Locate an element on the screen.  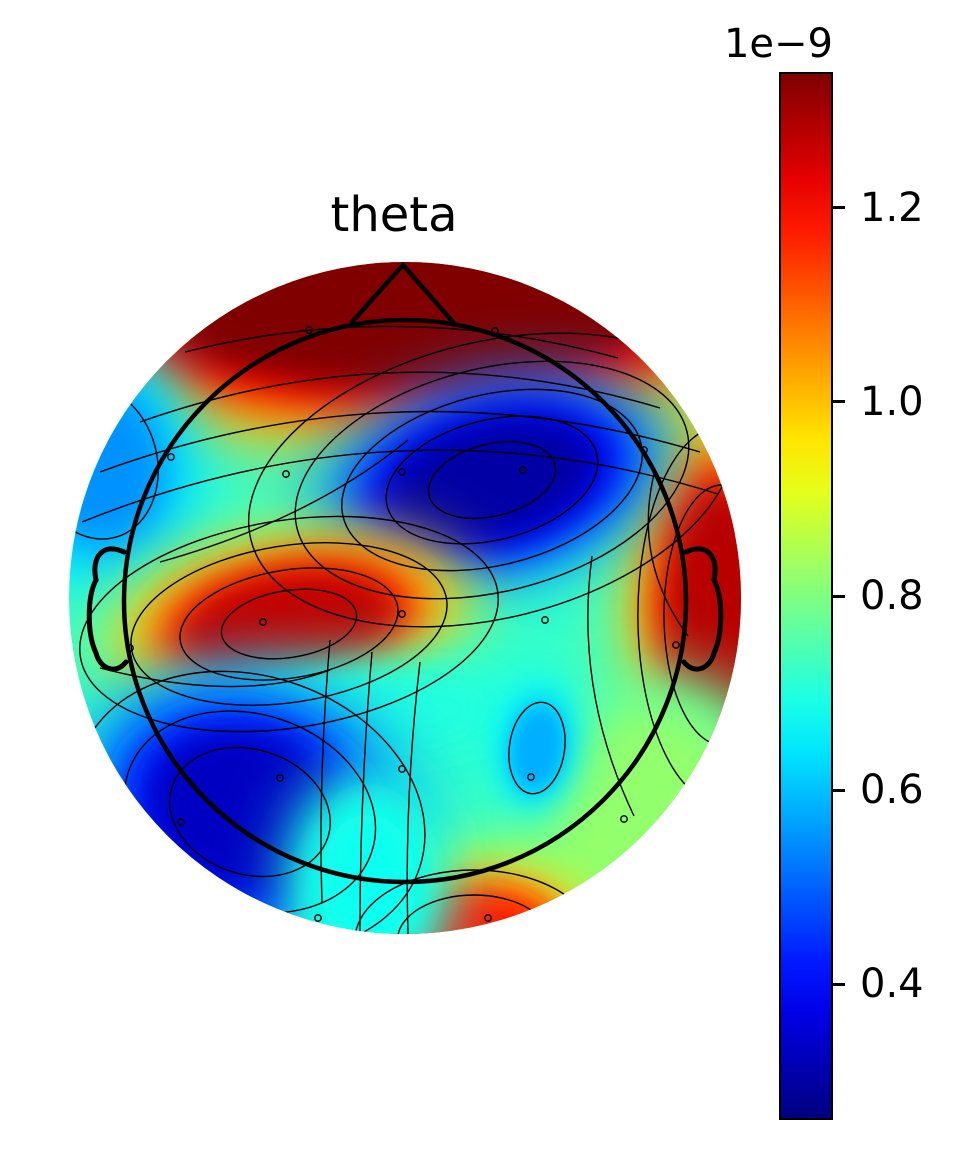
colorbar-tick-label: 1.0 is located at coordinates (892, 401).